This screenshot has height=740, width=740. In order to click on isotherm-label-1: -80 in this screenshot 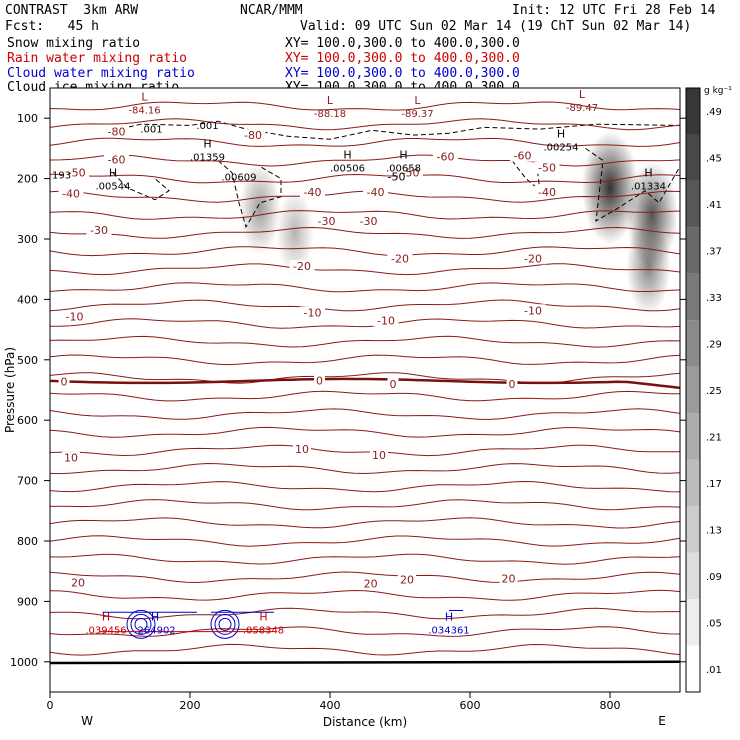, I will do `click(253, 135)`.